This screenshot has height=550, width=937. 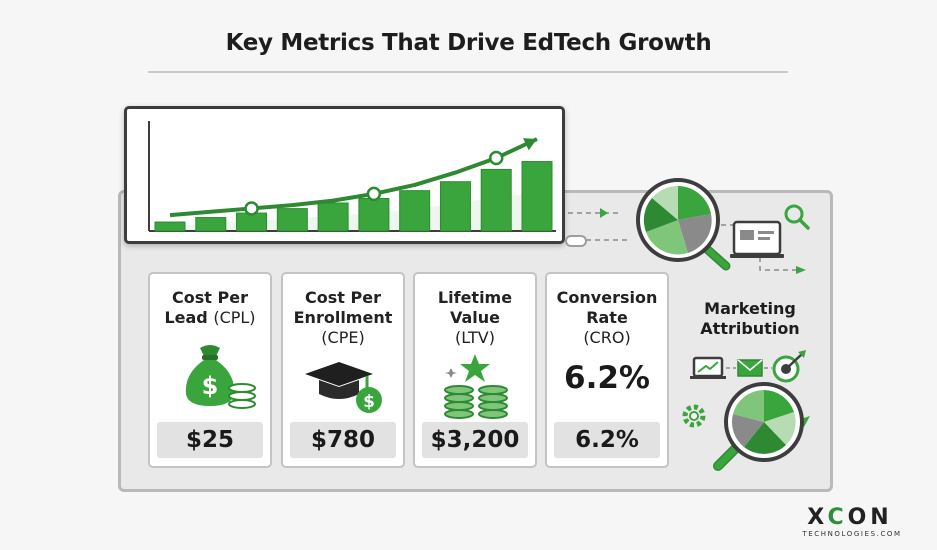 I want to click on metric-card-cpl: Cost Per Lead (CPL) $ $25, so click(x=210, y=370).